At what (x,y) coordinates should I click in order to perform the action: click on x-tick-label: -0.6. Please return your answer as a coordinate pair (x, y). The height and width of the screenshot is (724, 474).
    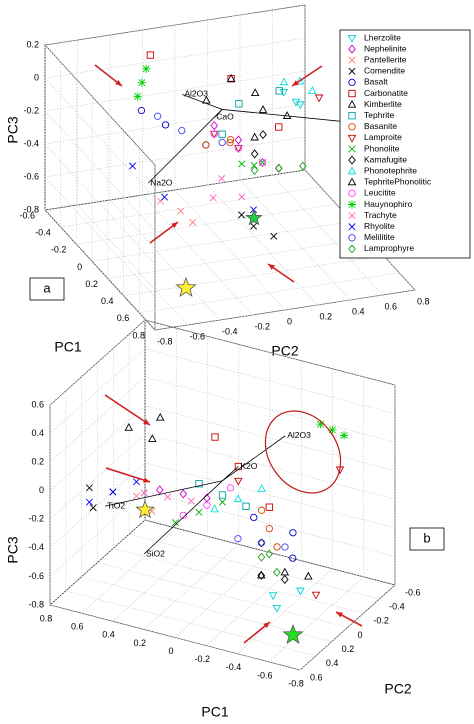
    Looking at the image, I should click on (27, 215).